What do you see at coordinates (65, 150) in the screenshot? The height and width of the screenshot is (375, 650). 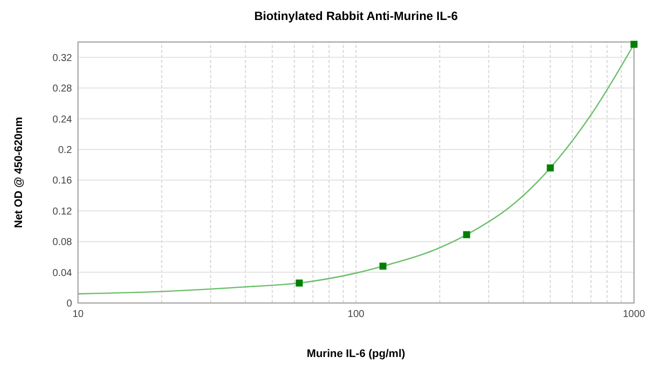 I see `y-tick-label: 0.2` at bounding box center [65, 150].